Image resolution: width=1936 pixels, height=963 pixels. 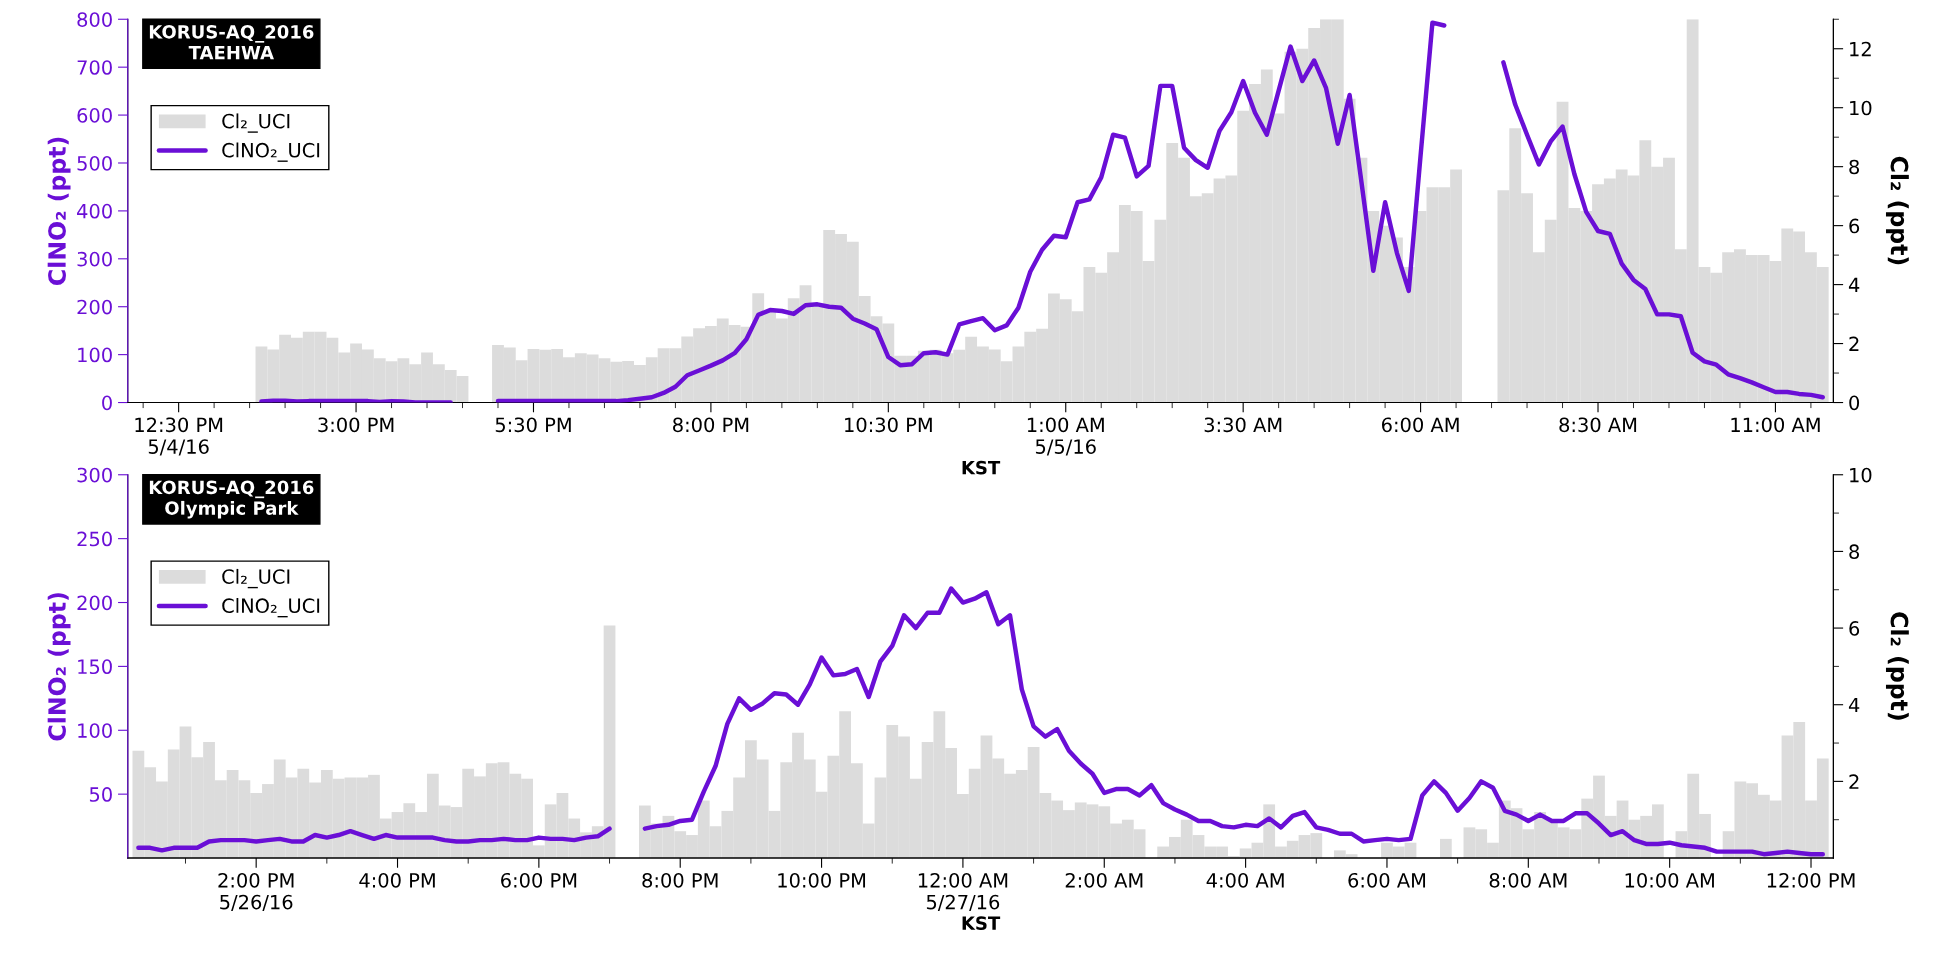 I want to click on y-tick-label: 50, so click(x=100, y=794).